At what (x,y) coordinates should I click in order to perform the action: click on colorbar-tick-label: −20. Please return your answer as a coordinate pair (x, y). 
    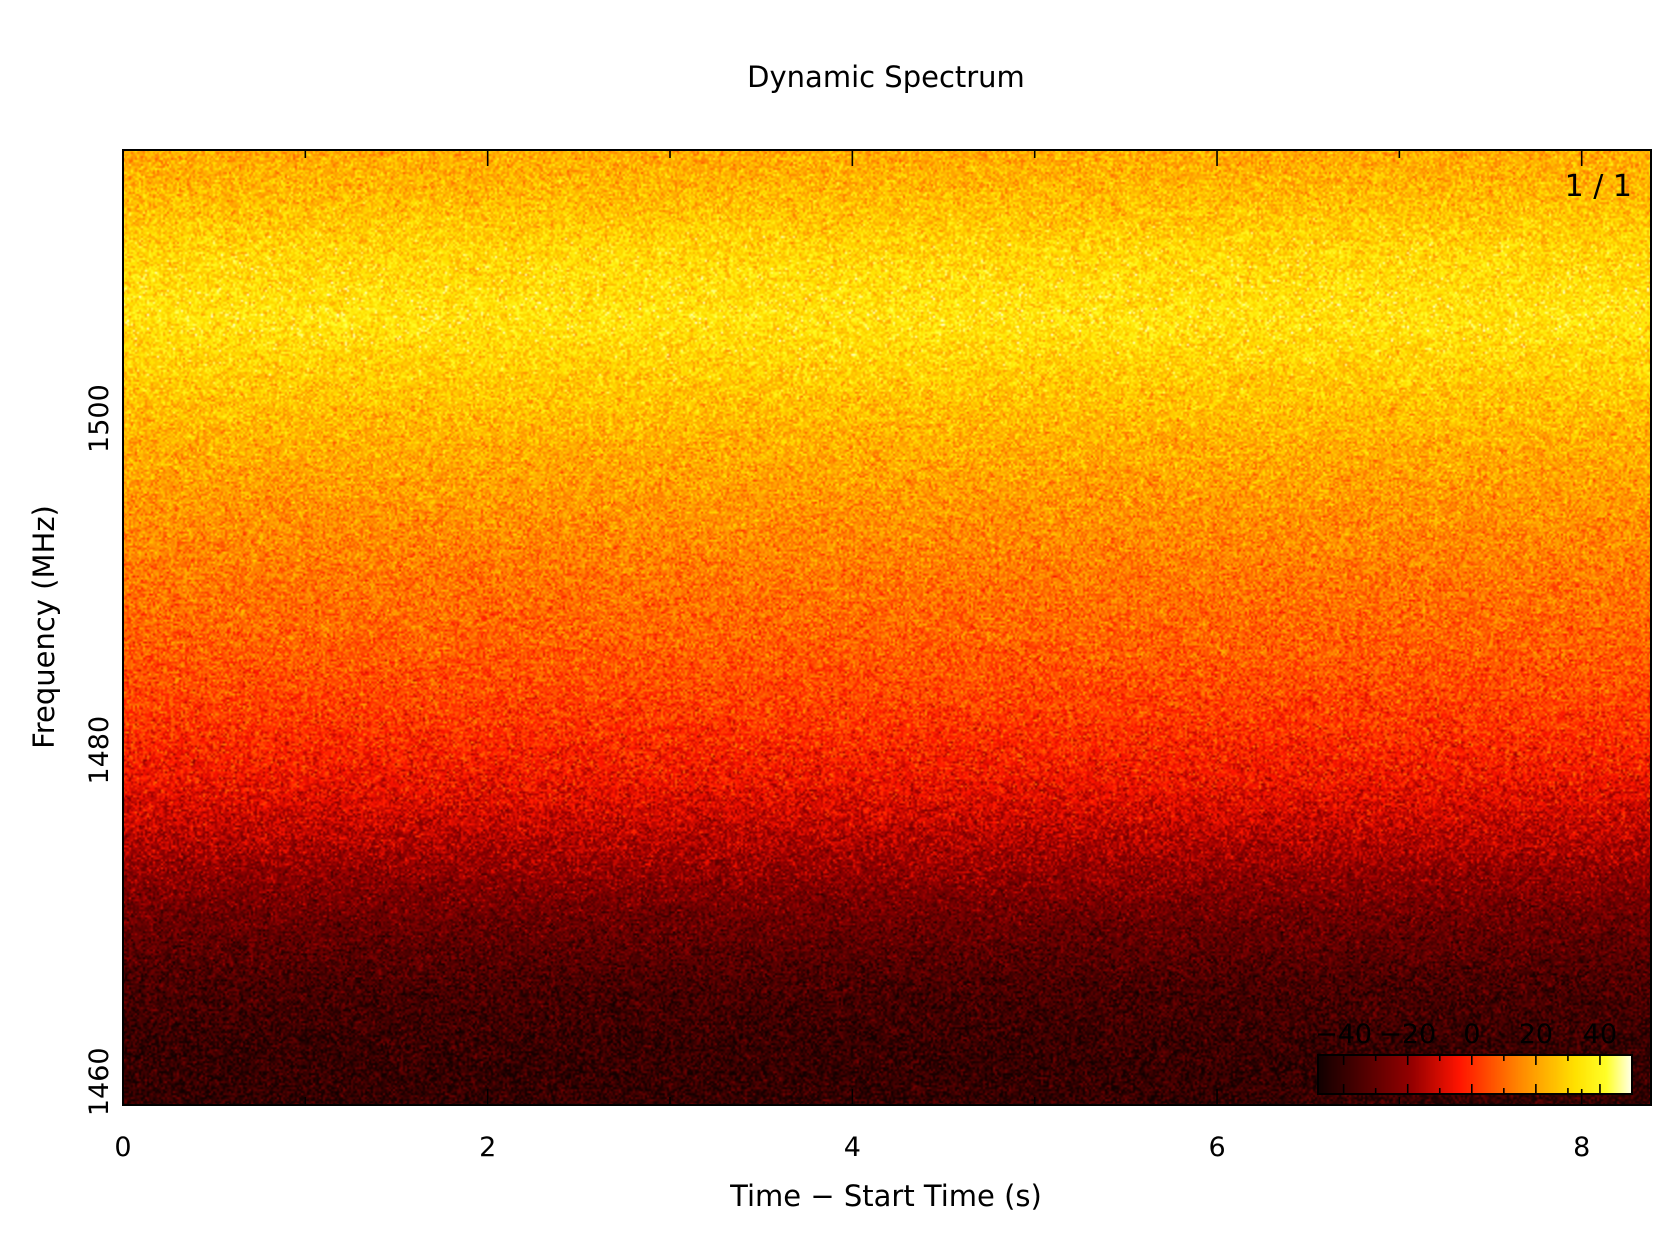
    Looking at the image, I should click on (1407, 1034).